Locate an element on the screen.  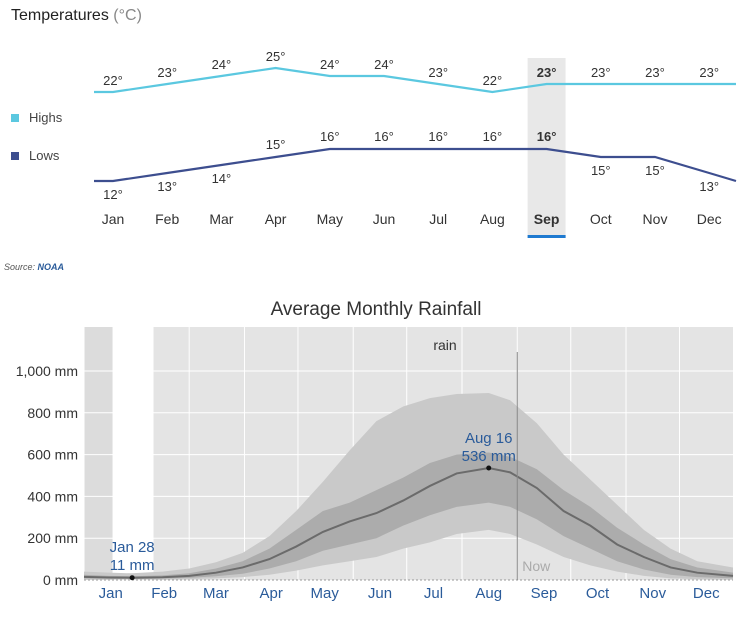
legend-highs-label: Highs is located at coordinates (46, 117).